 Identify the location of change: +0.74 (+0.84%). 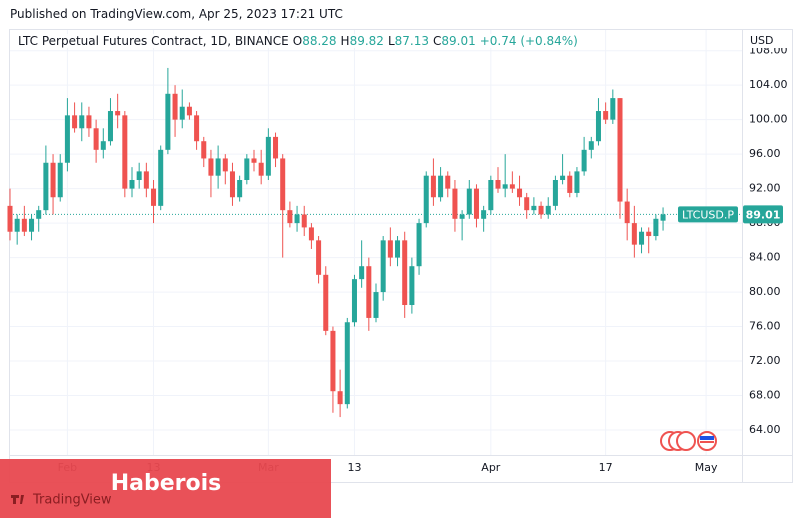
(528, 41).